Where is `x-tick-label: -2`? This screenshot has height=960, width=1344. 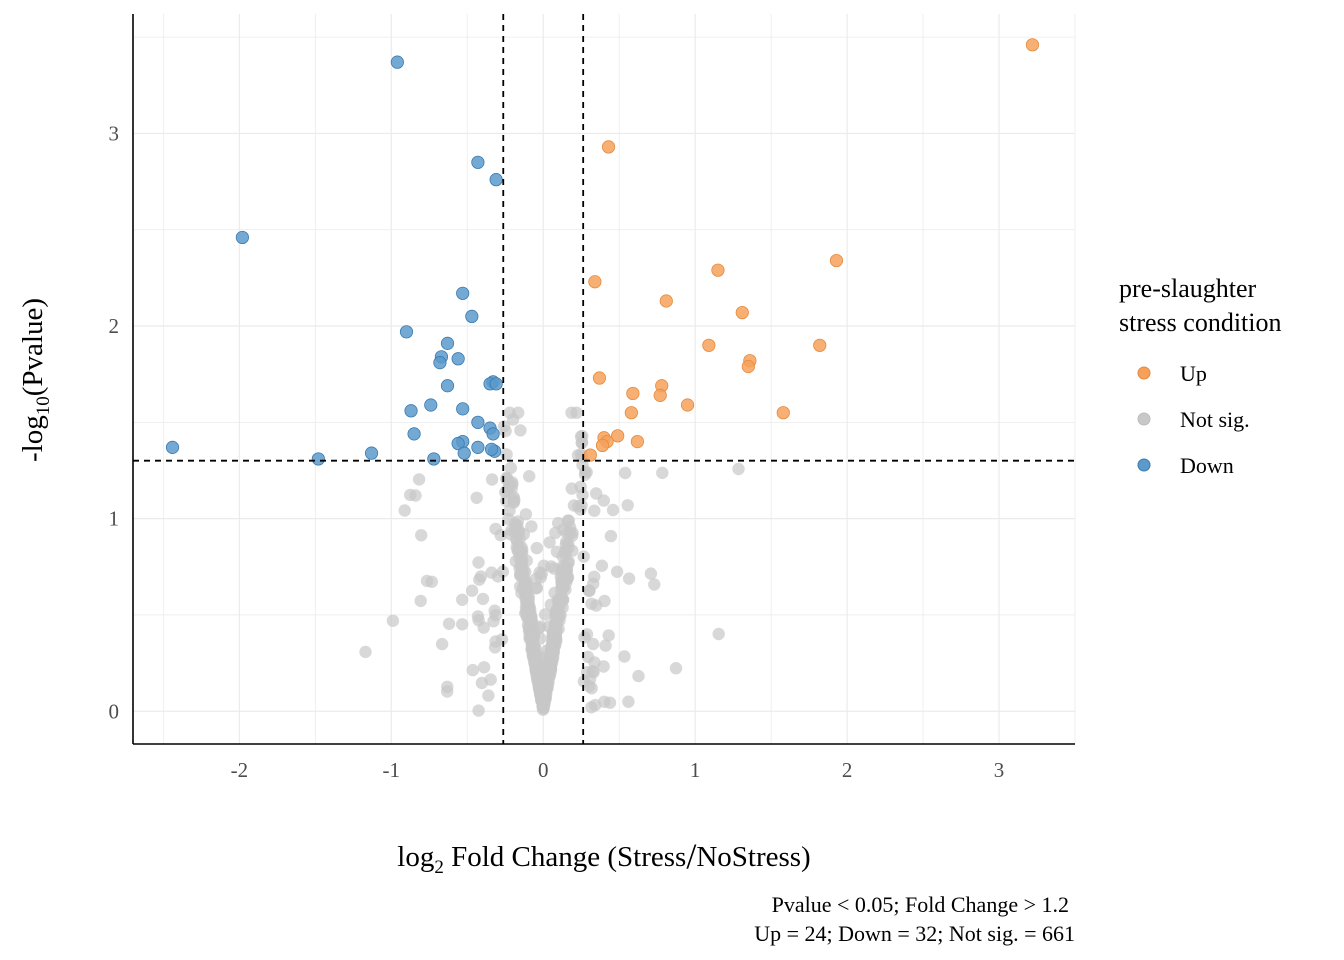
x-tick-label: -2 is located at coordinates (240, 770).